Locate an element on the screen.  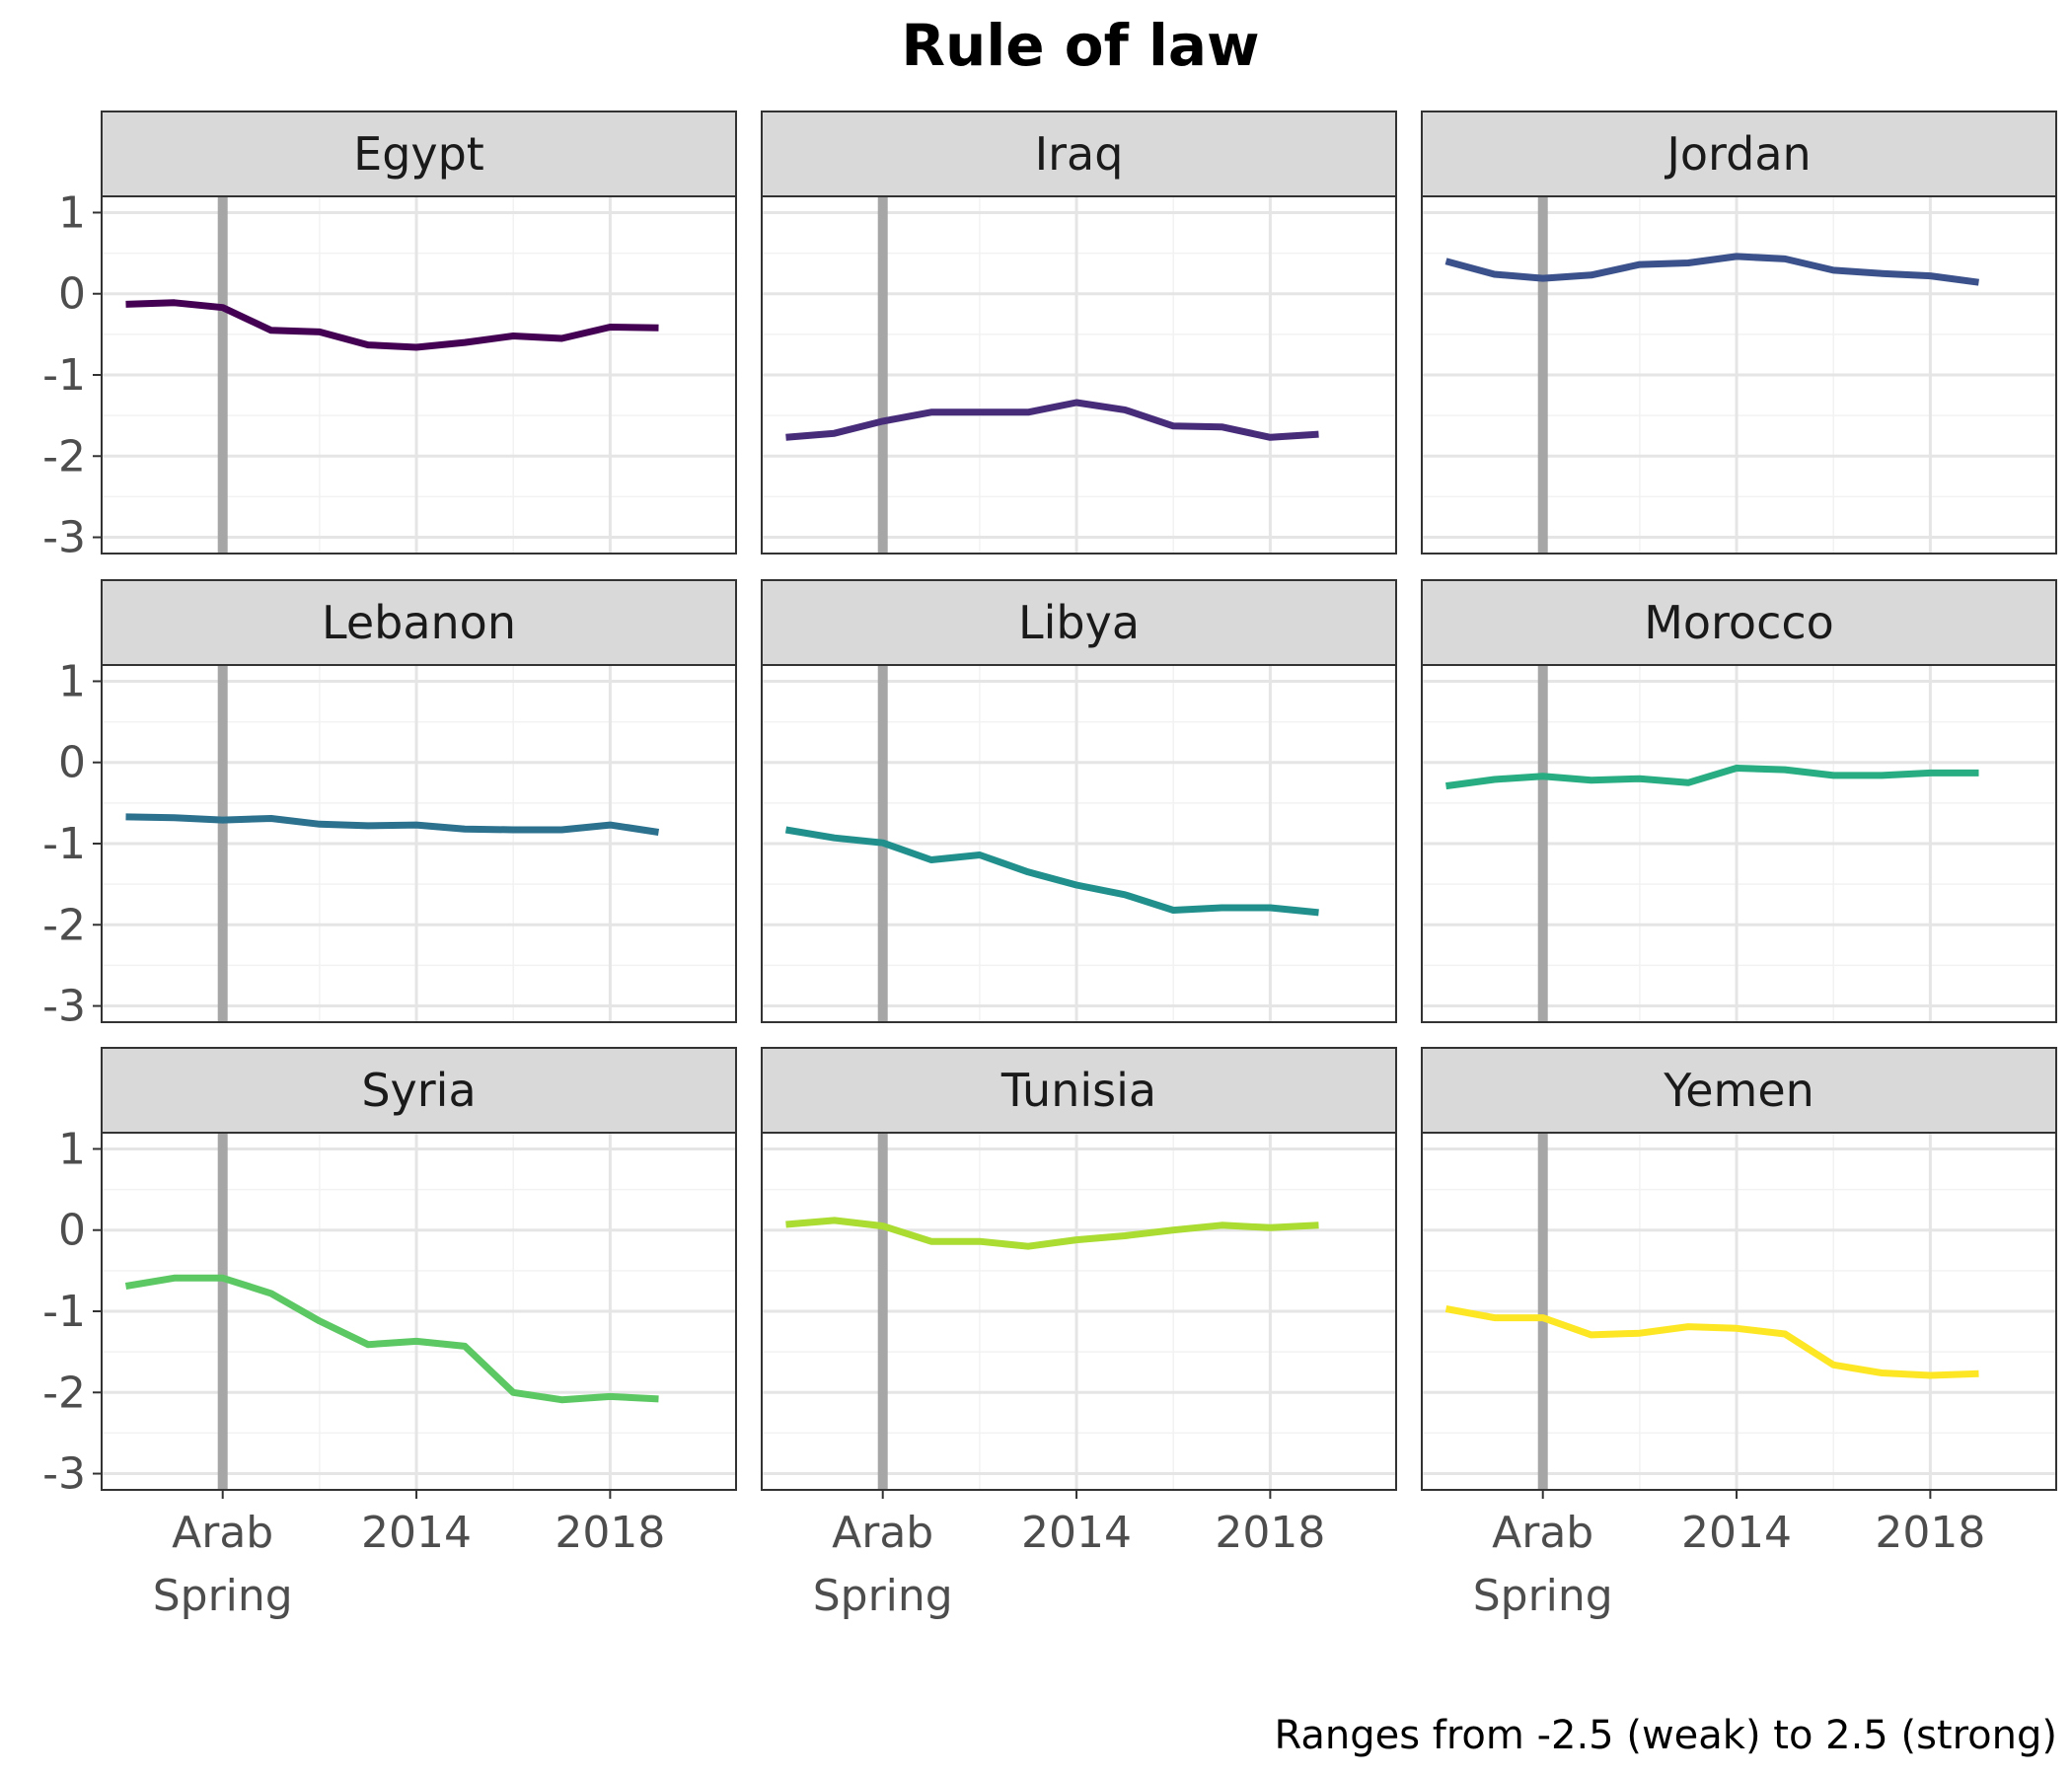
facet-panel-libya: Libya is located at coordinates (1079, 801).